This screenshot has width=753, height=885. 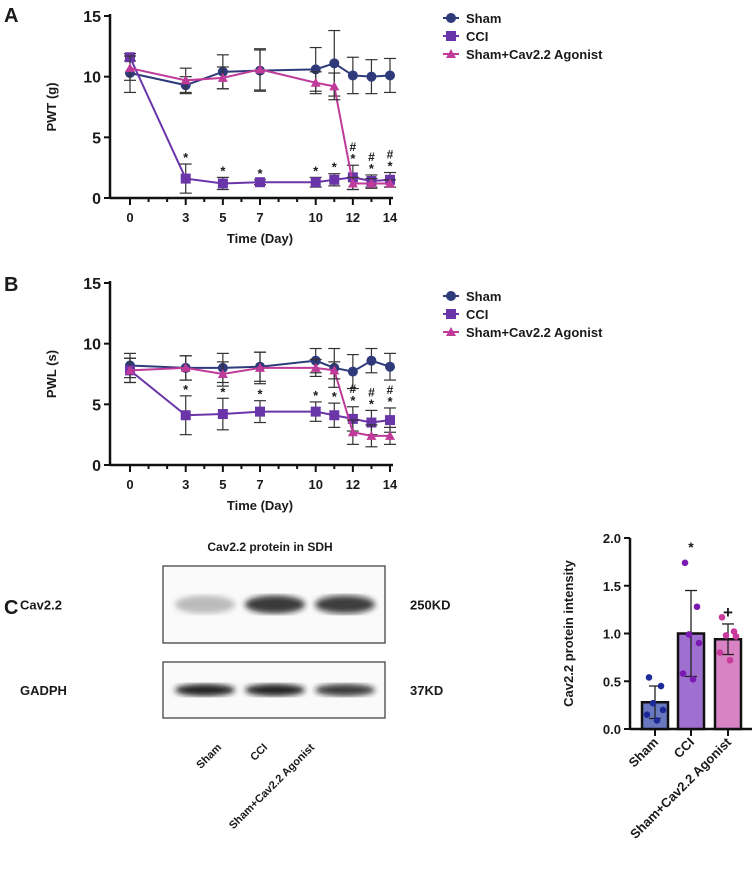 What do you see at coordinates (96, 405) in the screenshot?
I see `y-tick-label: 5` at bounding box center [96, 405].